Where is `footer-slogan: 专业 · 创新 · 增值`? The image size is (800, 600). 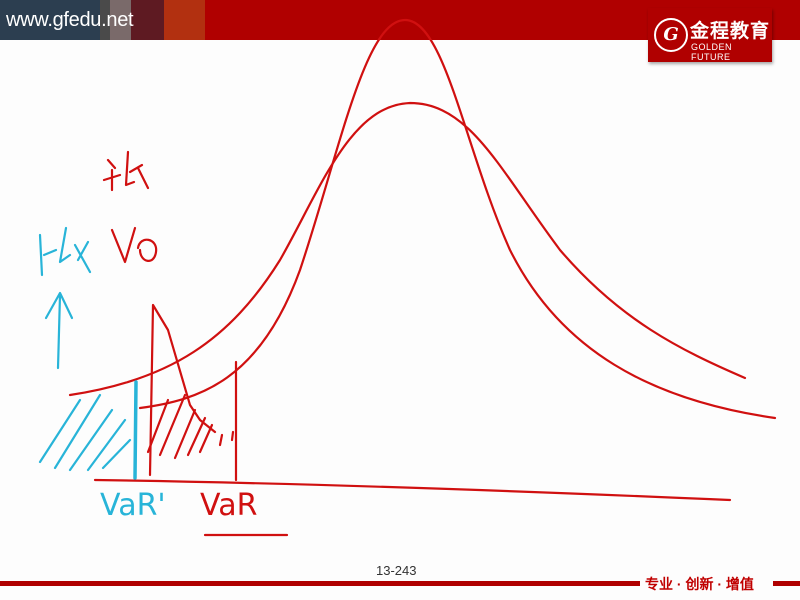 footer-slogan: 专业 · 创新 · 增值 is located at coordinates (699, 584).